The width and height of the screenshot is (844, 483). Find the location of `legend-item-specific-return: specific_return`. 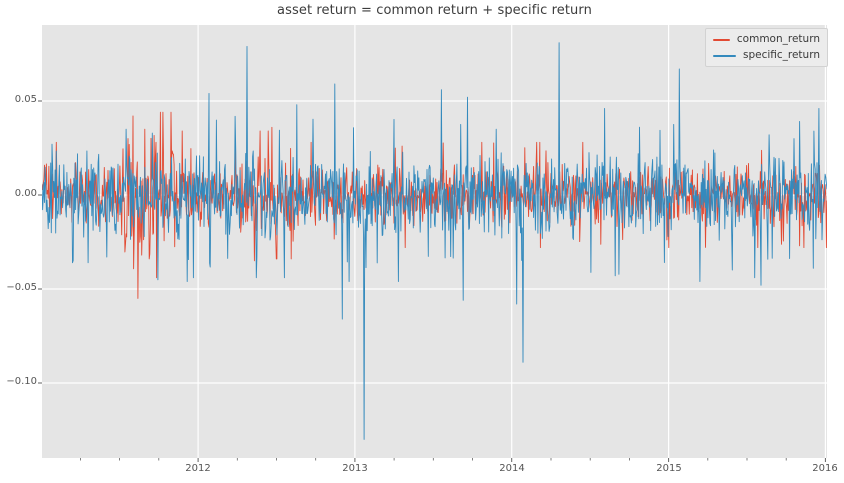

legend-item-specific-return: specific_return is located at coordinates (766, 55).